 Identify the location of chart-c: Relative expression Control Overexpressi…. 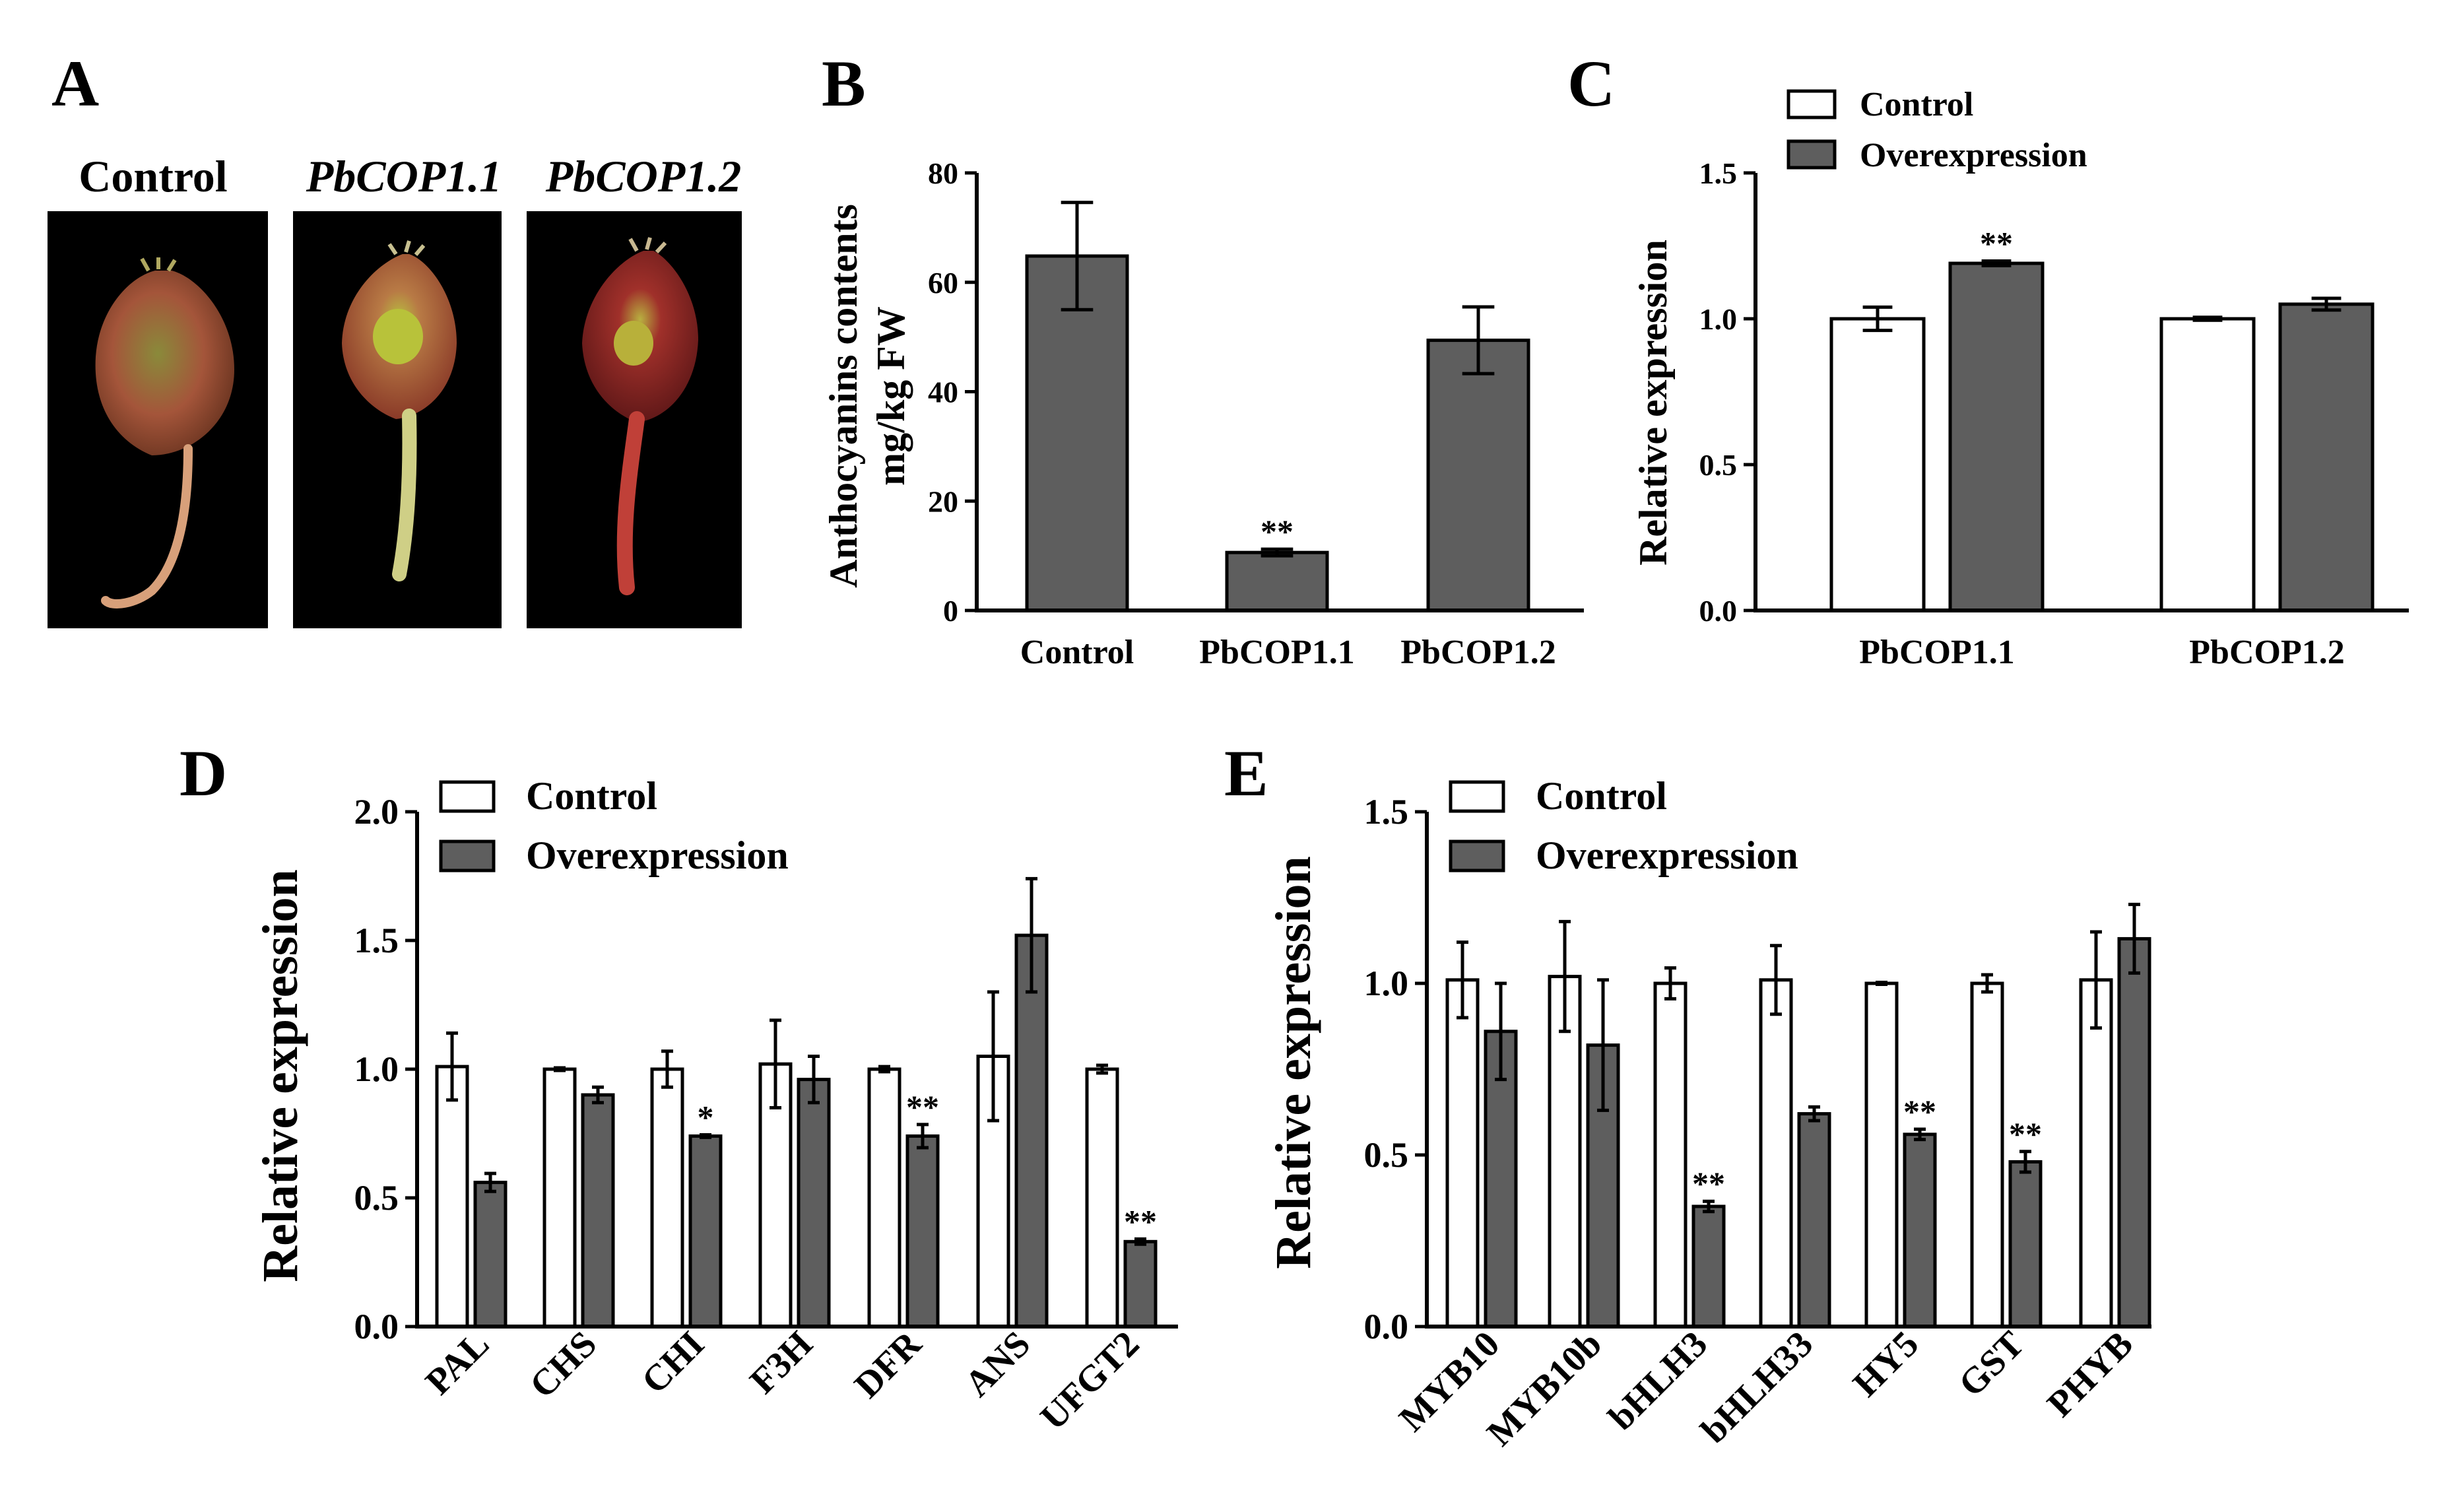
(2020, 378).